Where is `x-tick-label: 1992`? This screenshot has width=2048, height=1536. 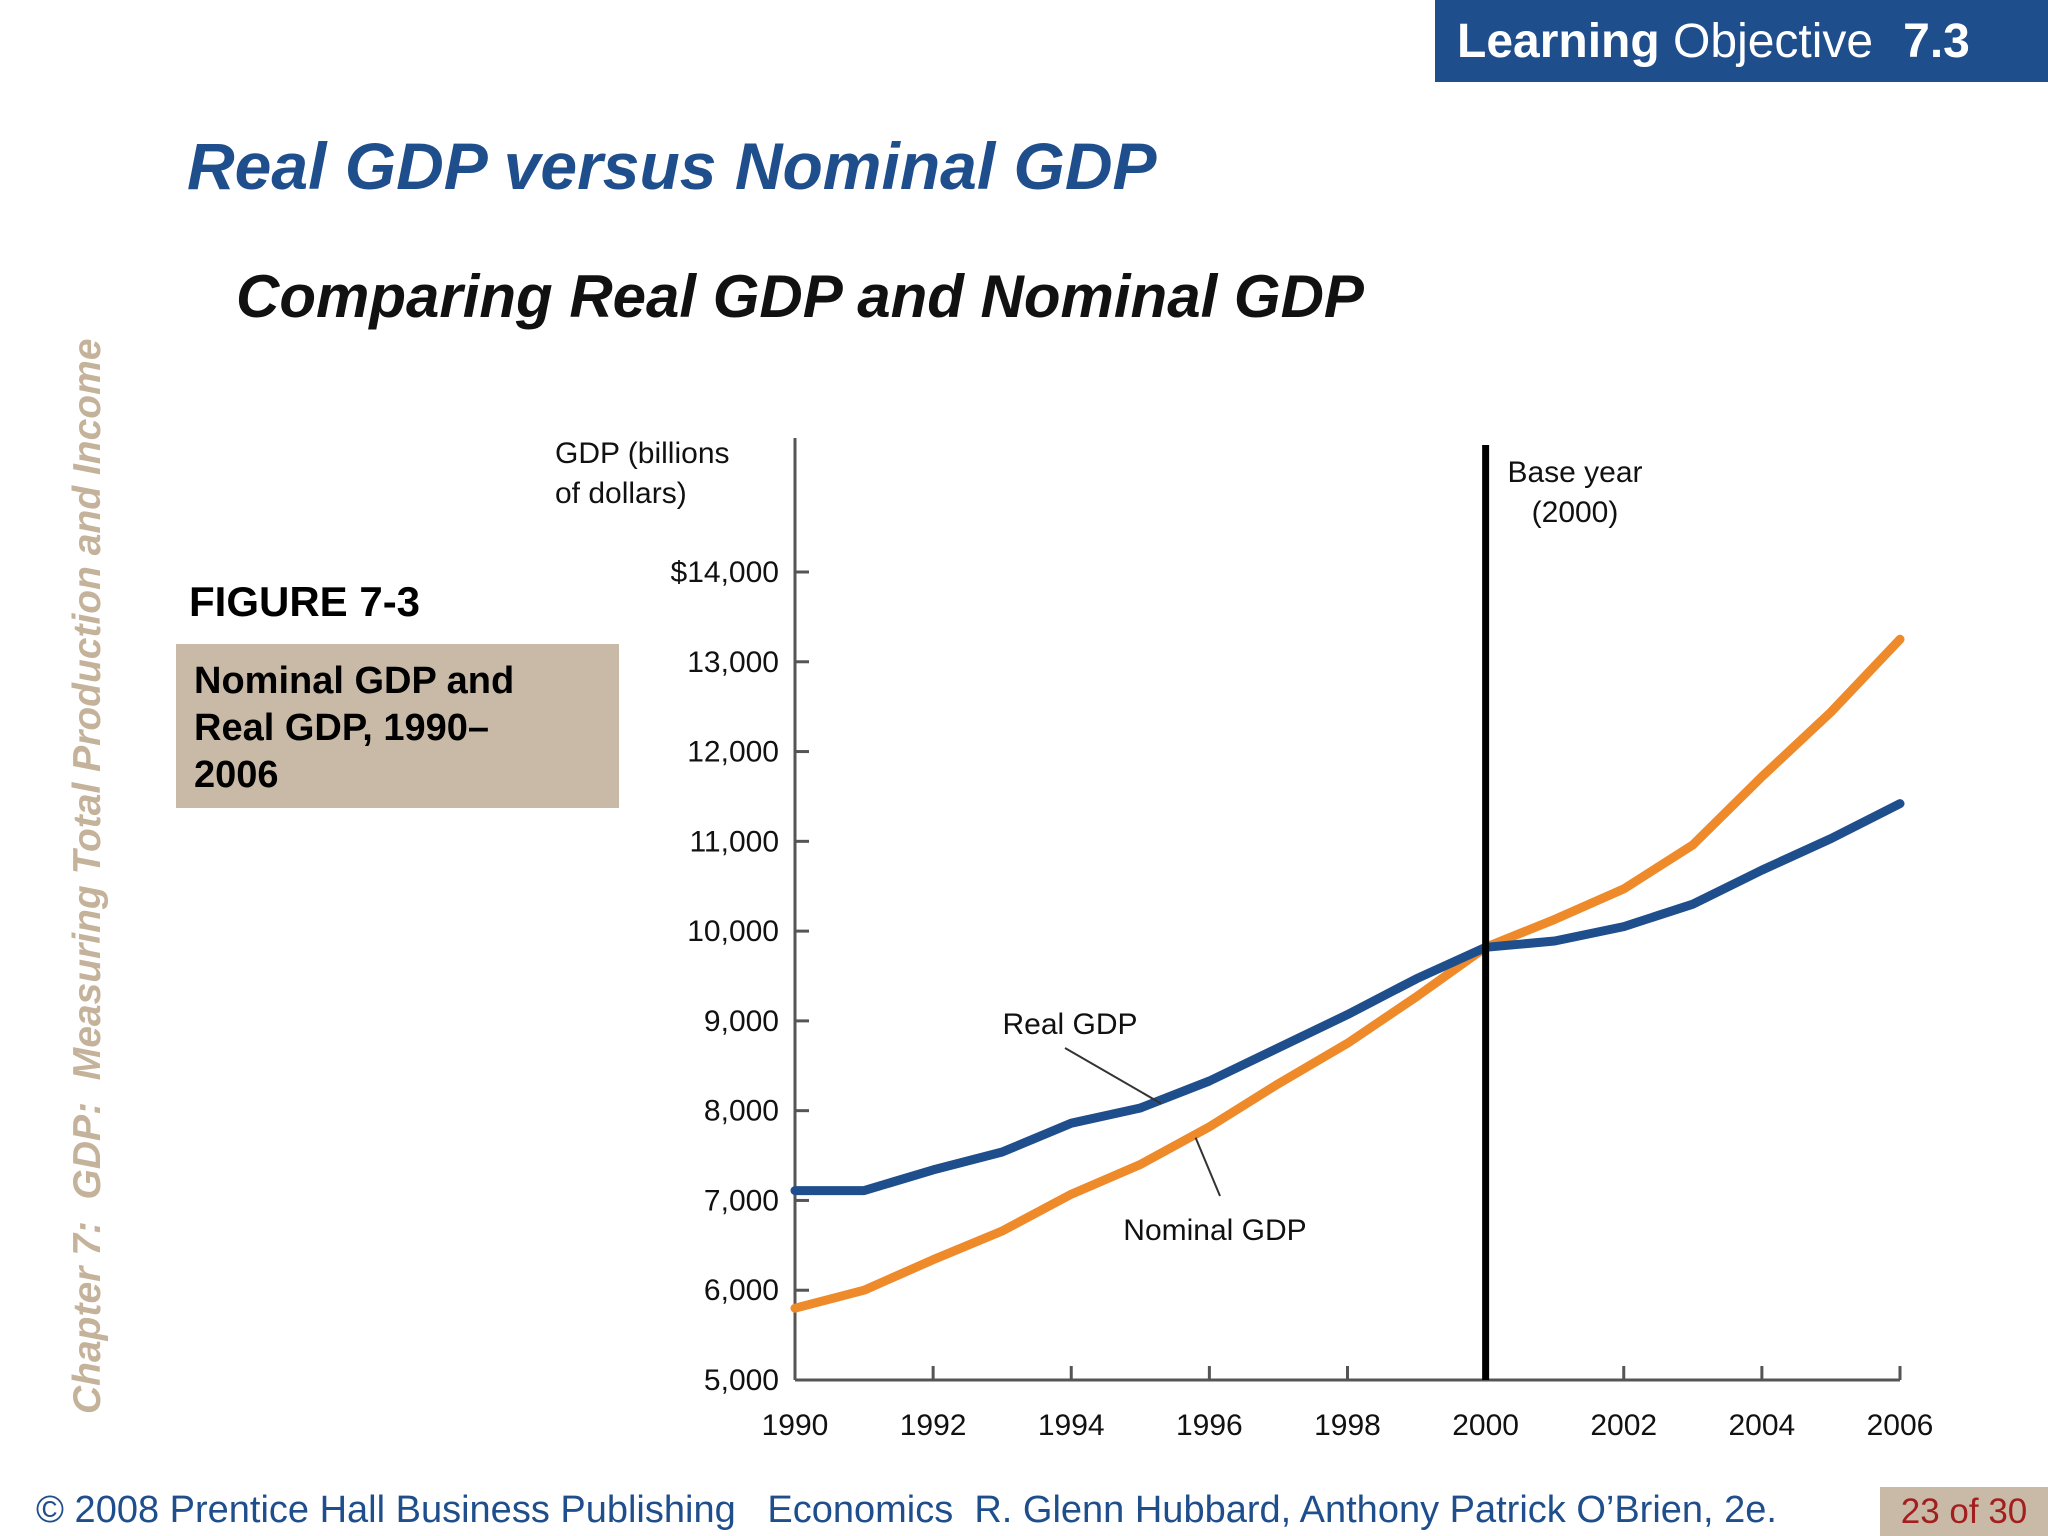 x-tick-label: 1992 is located at coordinates (933, 1425).